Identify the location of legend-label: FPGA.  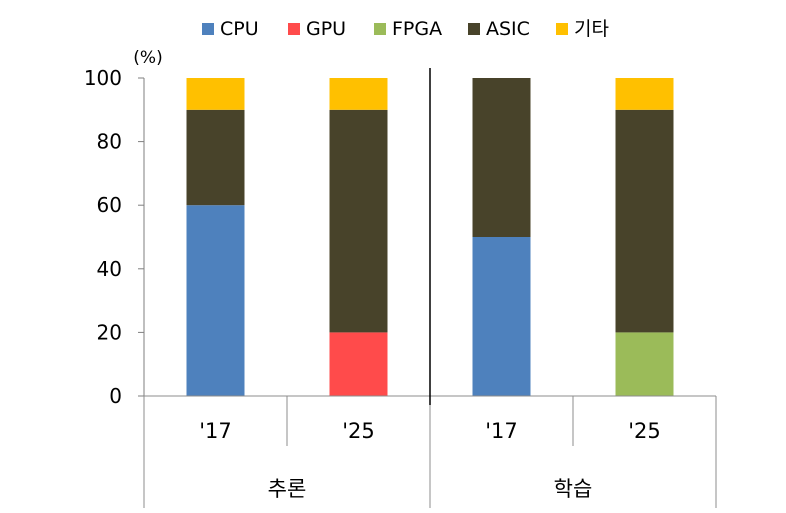
(417, 29).